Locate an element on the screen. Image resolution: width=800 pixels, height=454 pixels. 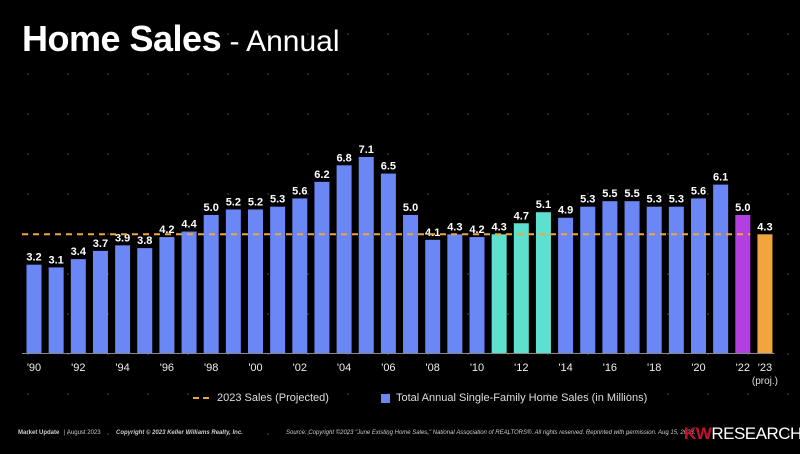
data-label-2016: 5.5 is located at coordinates (609, 194).